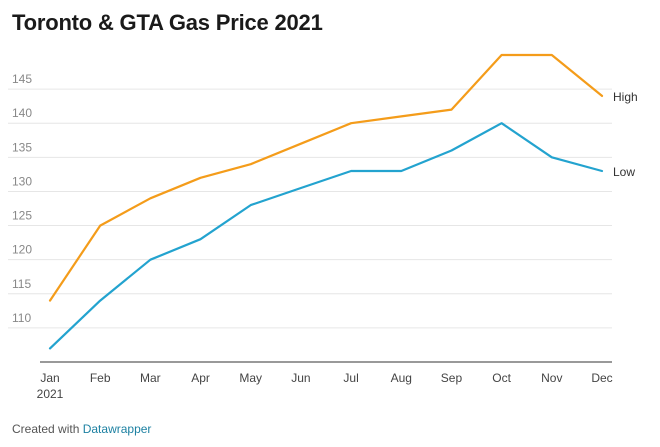 The width and height of the screenshot is (660, 447). Describe the element at coordinates (350, 378) in the screenshot. I see `x-tick-label: Jul` at that location.